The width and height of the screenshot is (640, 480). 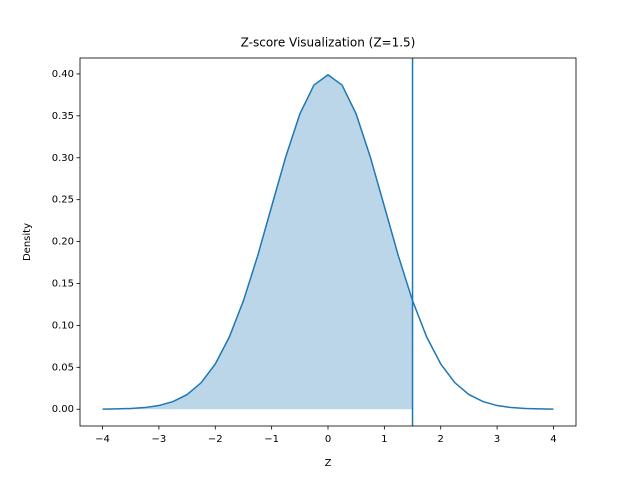 What do you see at coordinates (328, 43) in the screenshot?
I see `chart-title: Z-score Visualization (Z=1.5)` at bounding box center [328, 43].